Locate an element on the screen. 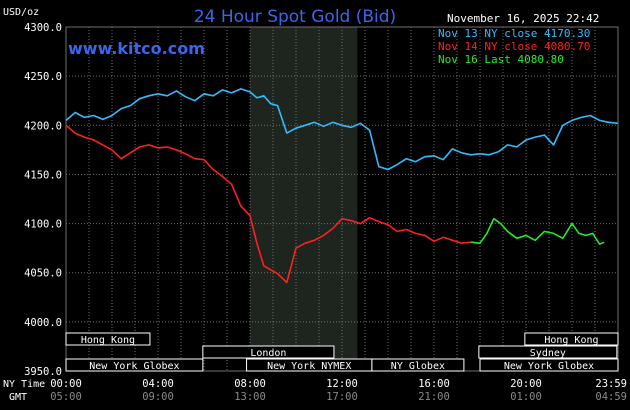 This screenshot has width=630, height=410. chart-title: 24 Hour Spot Gold (Bid) is located at coordinates (295, 17).